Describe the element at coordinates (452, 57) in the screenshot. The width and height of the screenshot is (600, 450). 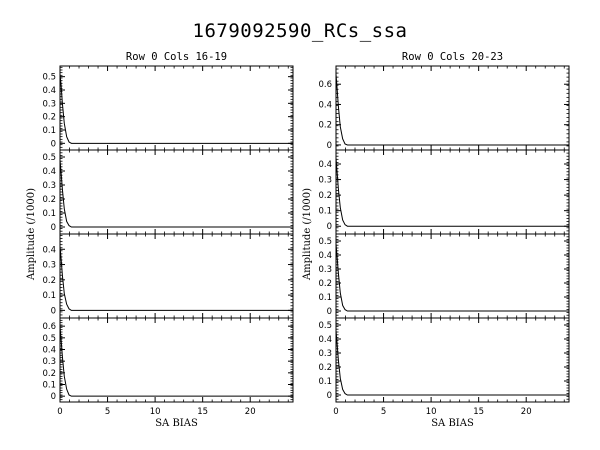
I see `column-title: Row 0 Cols 20-23` at that location.